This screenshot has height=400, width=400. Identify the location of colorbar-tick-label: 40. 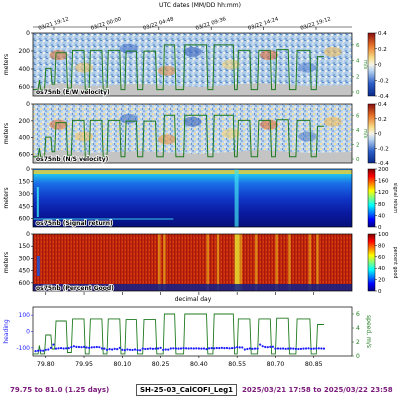
(381, 269).